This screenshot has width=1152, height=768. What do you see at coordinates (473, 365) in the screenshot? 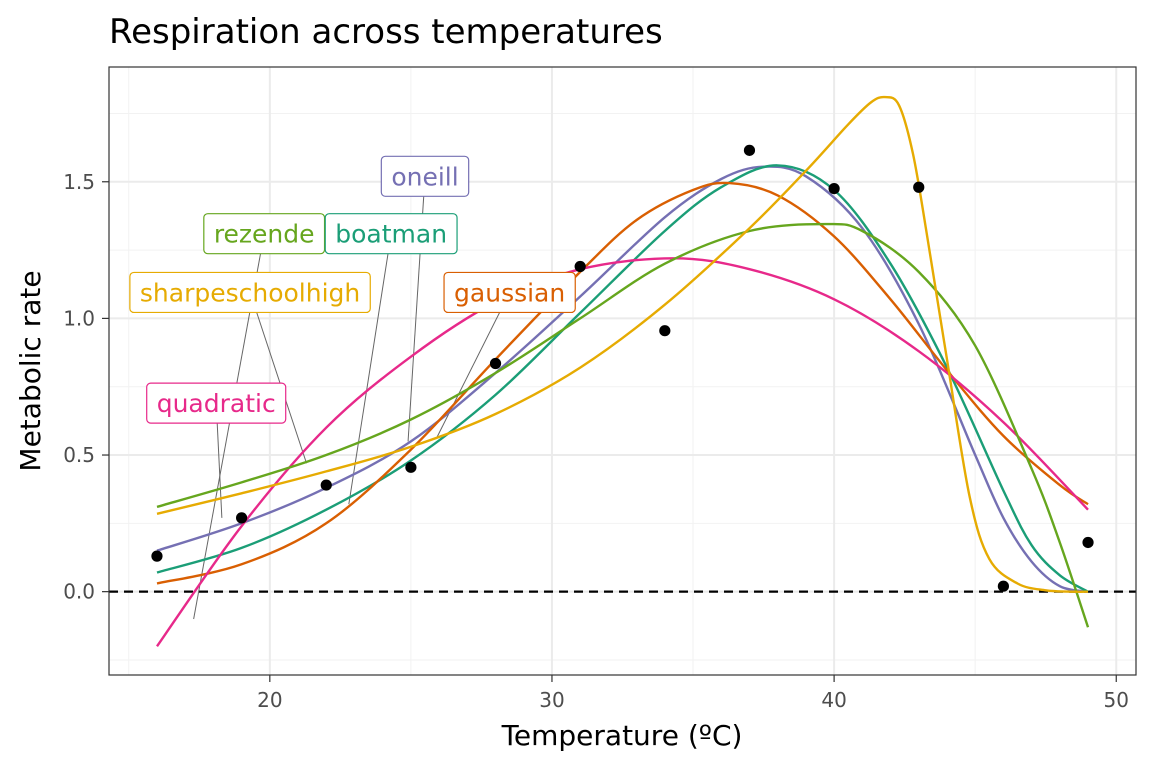
I see `leader-line-gaussian` at bounding box center [473, 365].